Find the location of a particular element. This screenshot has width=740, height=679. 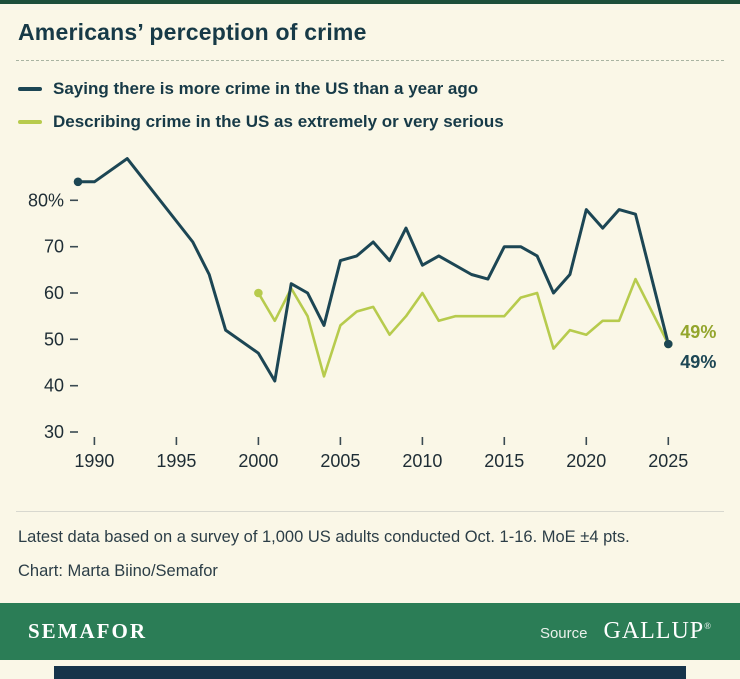

top-border is located at coordinates (370, 2).